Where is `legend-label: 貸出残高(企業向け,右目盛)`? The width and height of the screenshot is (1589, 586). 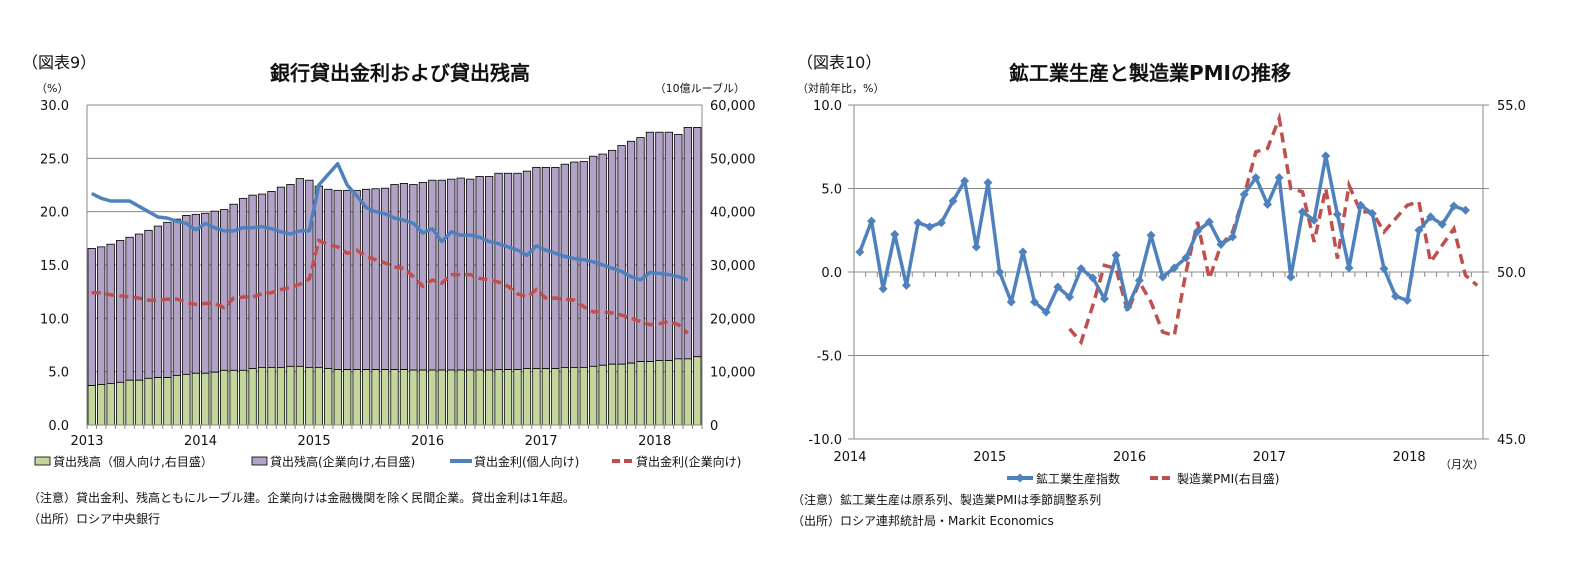 legend-label: 貸出残高(企業向け,右目盛) is located at coordinates (342, 461).